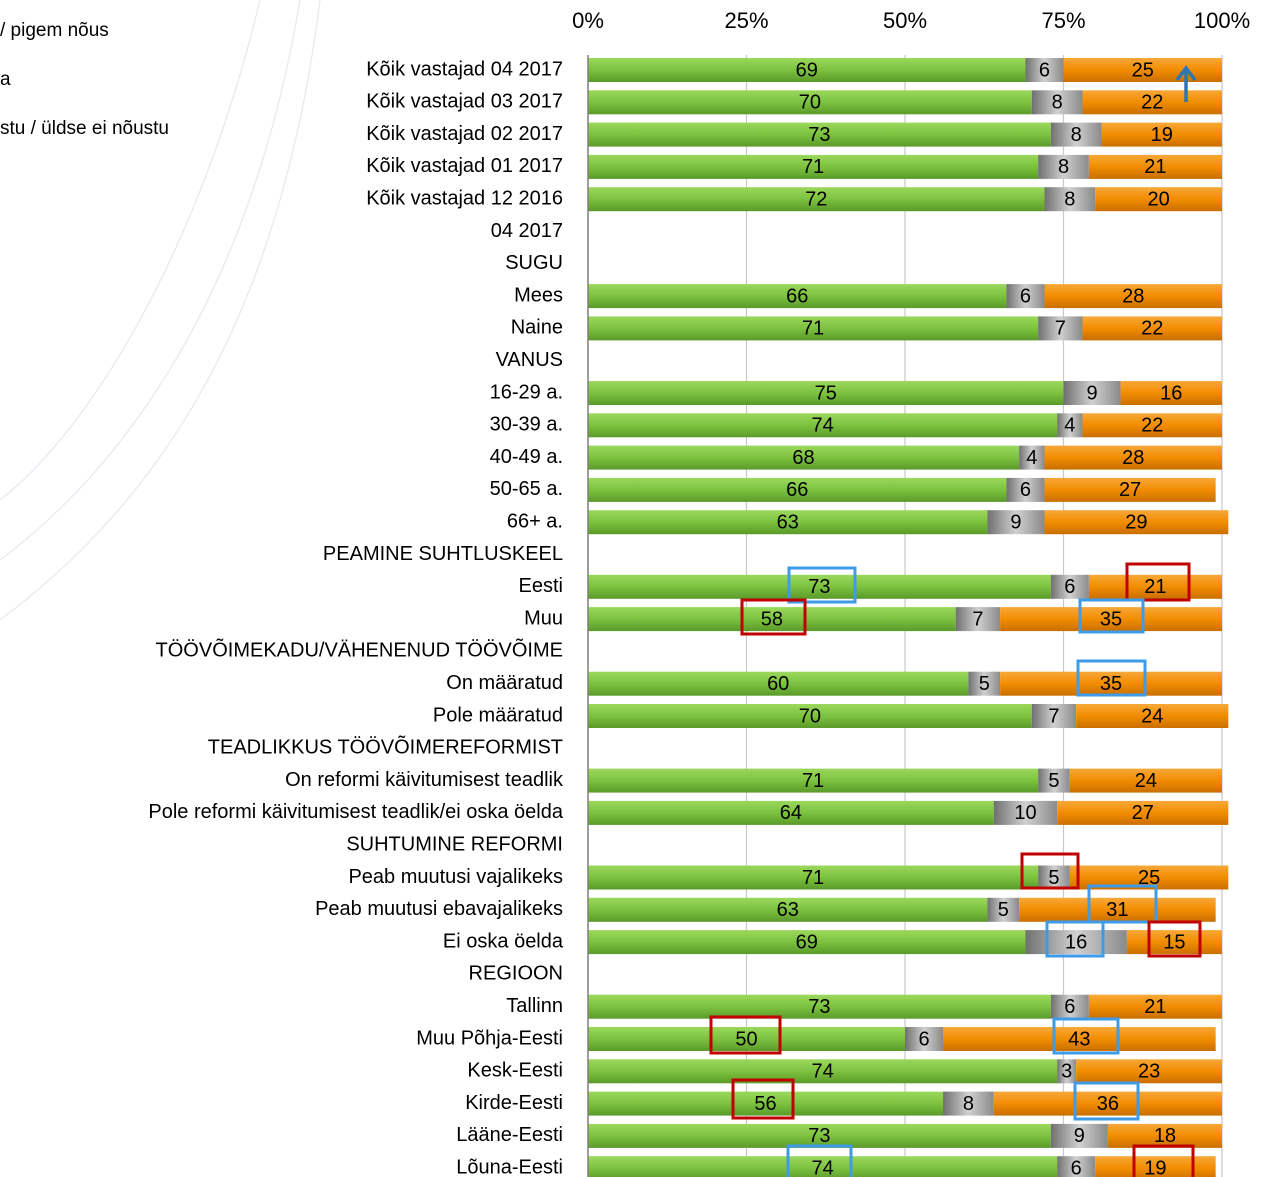  I want to click on data-label: 9, so click(1091, 393).